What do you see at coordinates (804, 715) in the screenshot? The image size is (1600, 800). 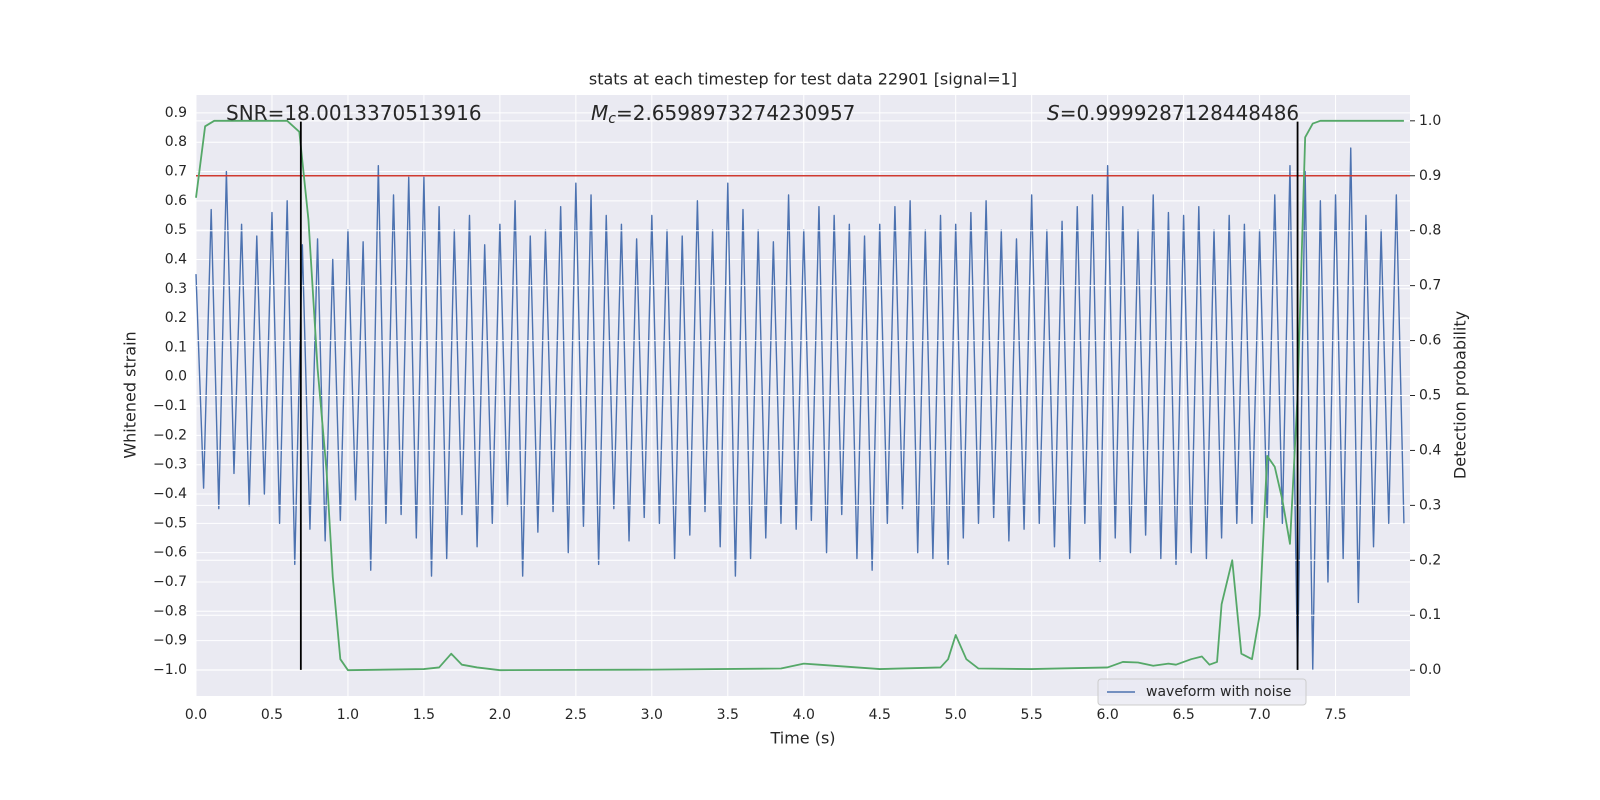 I see `x-tick-label: 4.0` at bounding box center [804, 715].